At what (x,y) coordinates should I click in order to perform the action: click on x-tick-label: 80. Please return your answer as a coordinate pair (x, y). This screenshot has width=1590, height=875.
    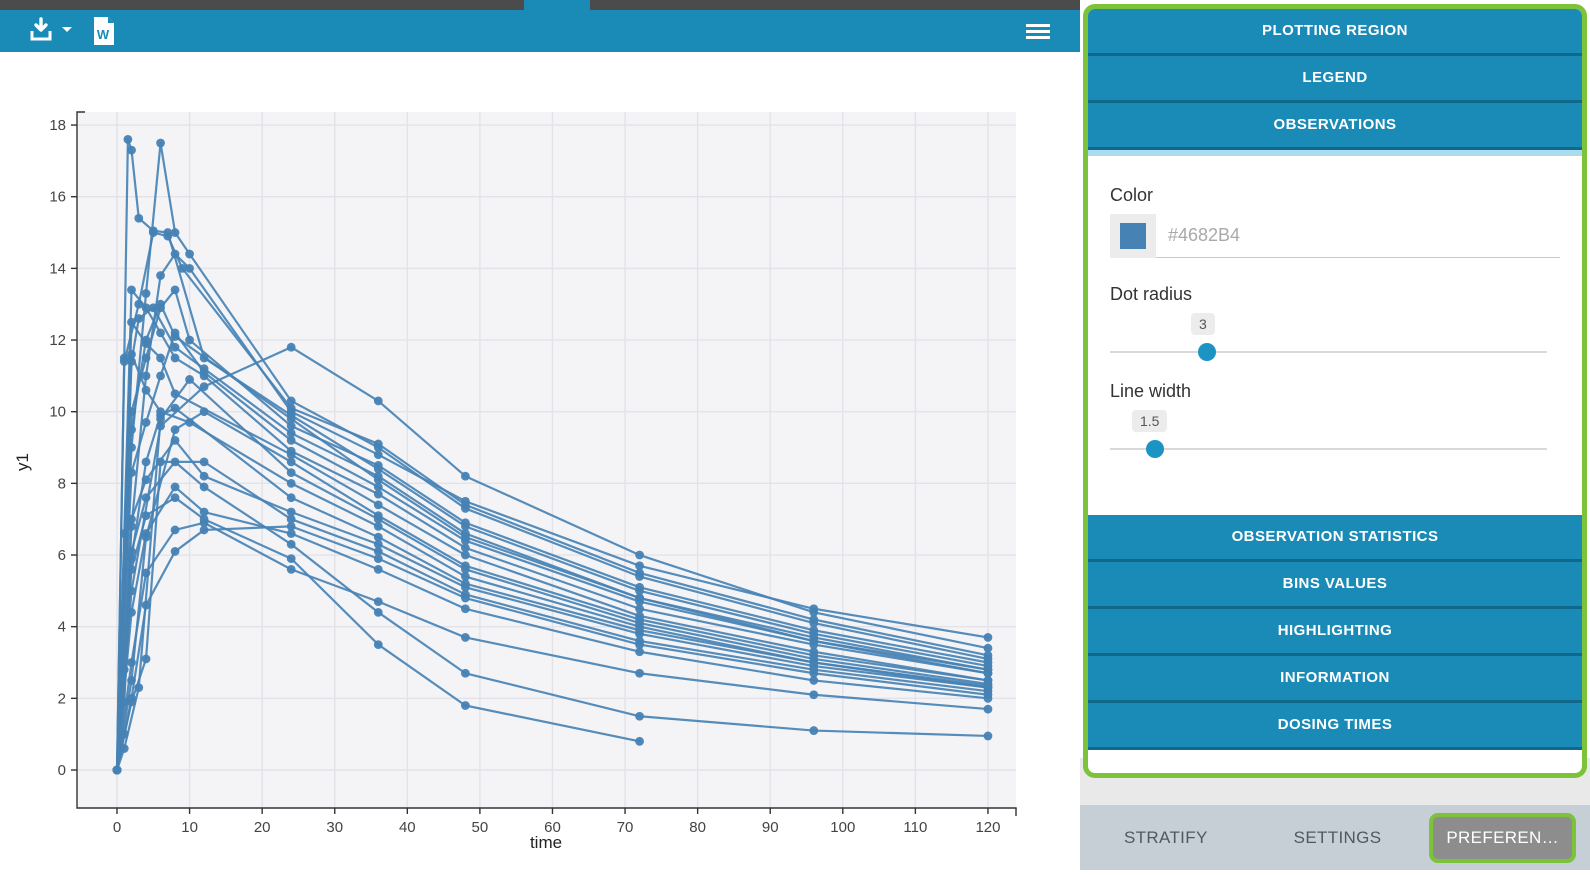
    Looking at the image, I should click on (697, 827).